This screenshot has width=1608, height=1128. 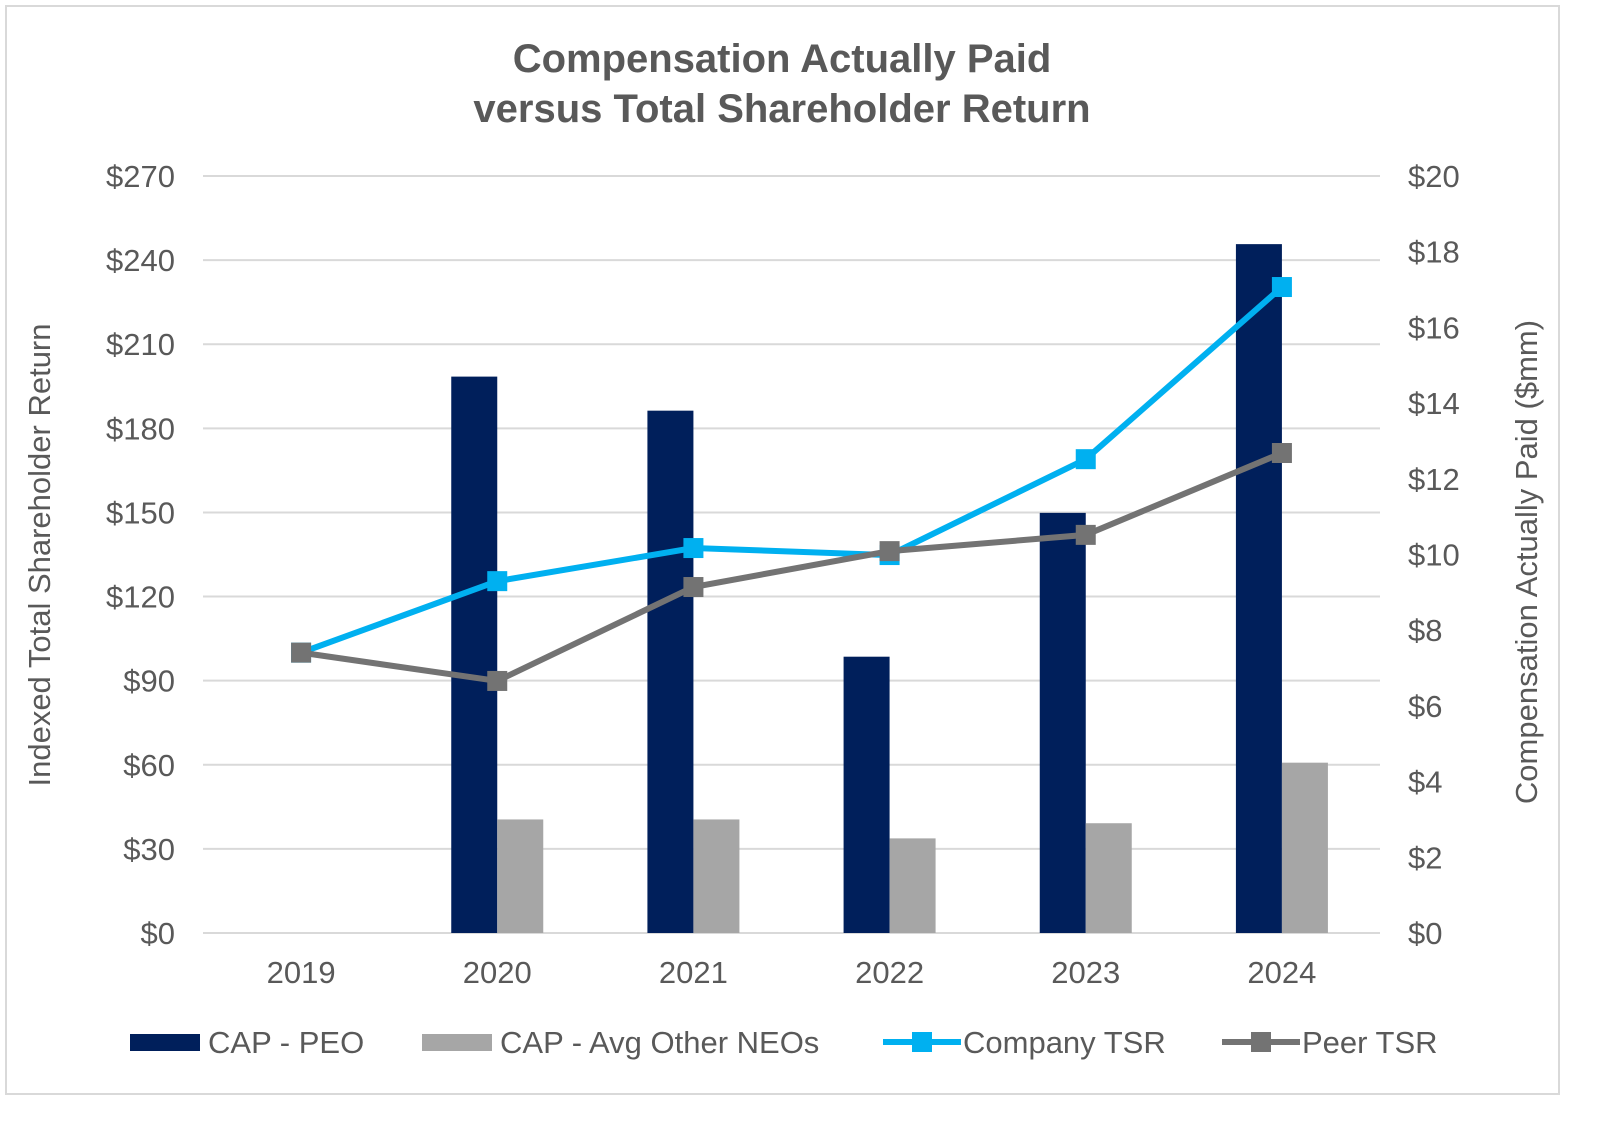 I want to click on y-left-tick: $120, so click(x=140, y=597).